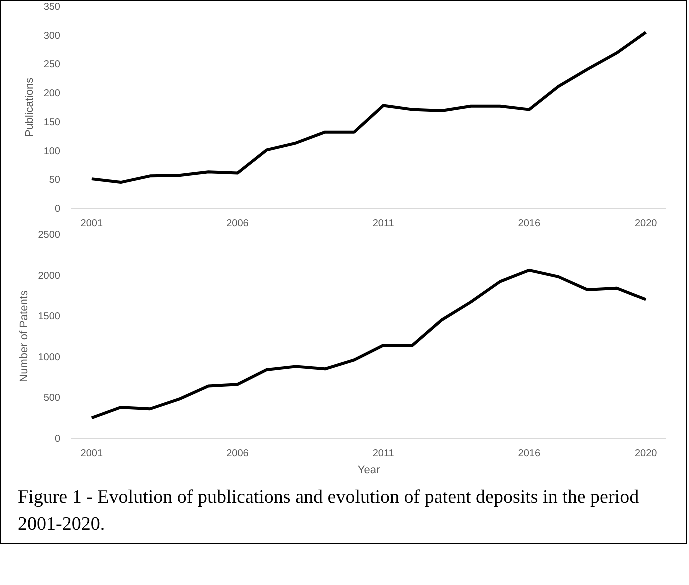 The image size is (689, 585). I want to click on y-tick-label: 1000, so click(49, 358).